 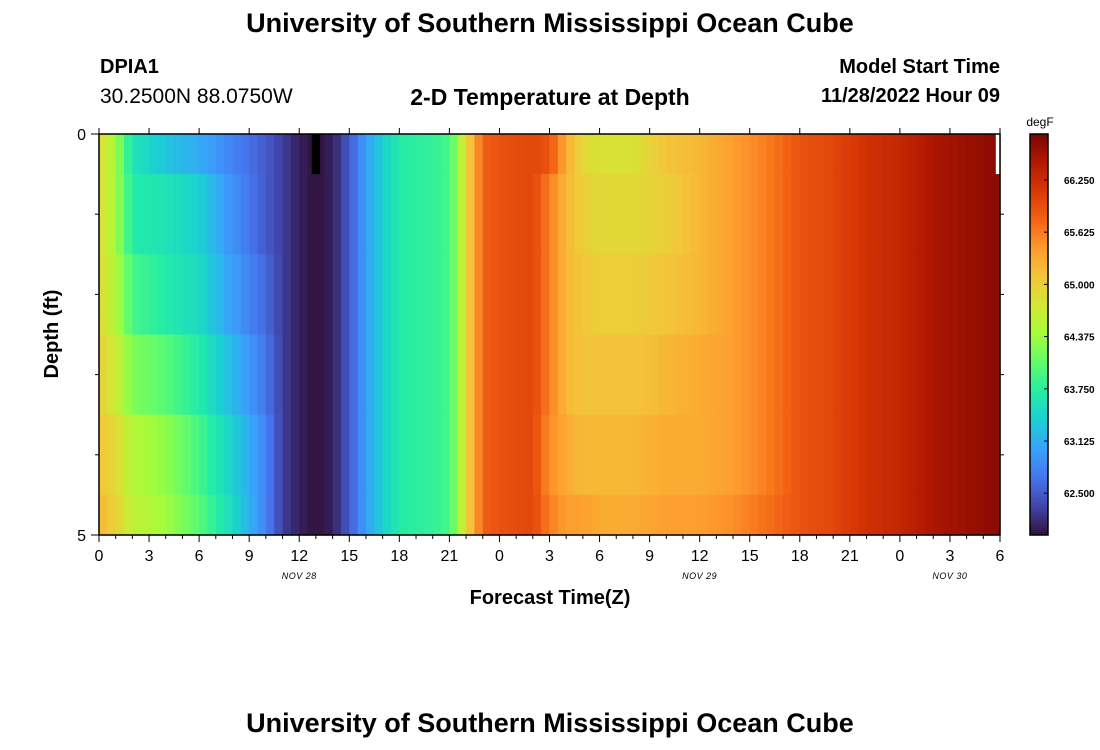 I want to click on x-tick-label: 3, so click(x=549, y=556).